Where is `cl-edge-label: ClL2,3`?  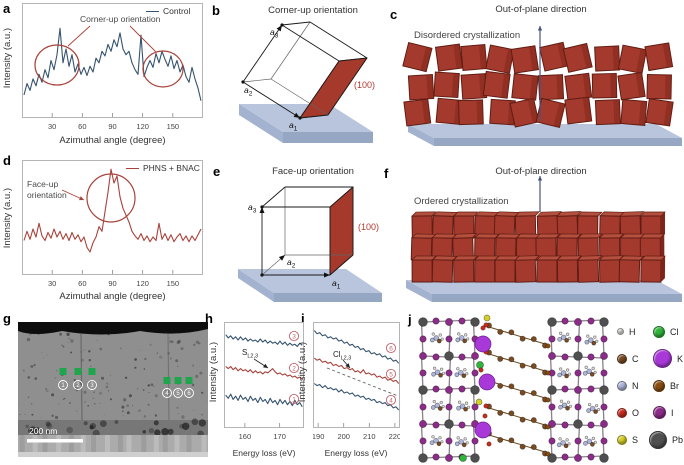 cl-edge-label: ClL2,3 is located at coordinates (342, 356).